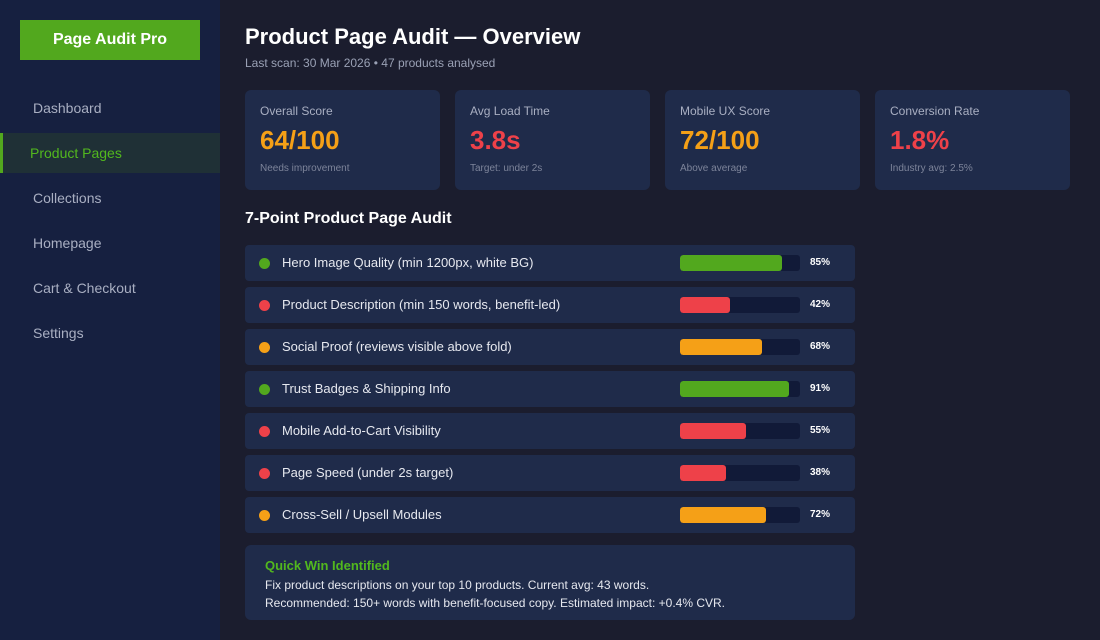  What do you see at coordinates (305, 168) in the screenshot?
I see `kpi-note: Needs improvement` at bounding box center [305, 168].